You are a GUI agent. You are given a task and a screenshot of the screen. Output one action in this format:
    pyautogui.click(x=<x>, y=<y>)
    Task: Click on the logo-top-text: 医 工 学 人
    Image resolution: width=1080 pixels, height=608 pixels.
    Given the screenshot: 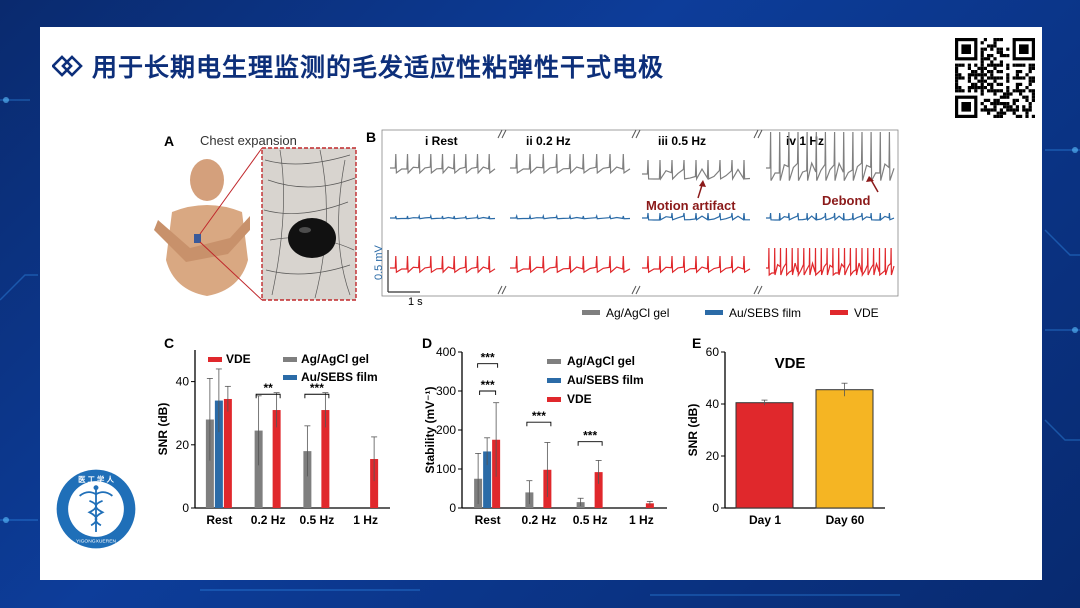 What is the action you would take?
    pyautogui.click(x=96, y=479)
    